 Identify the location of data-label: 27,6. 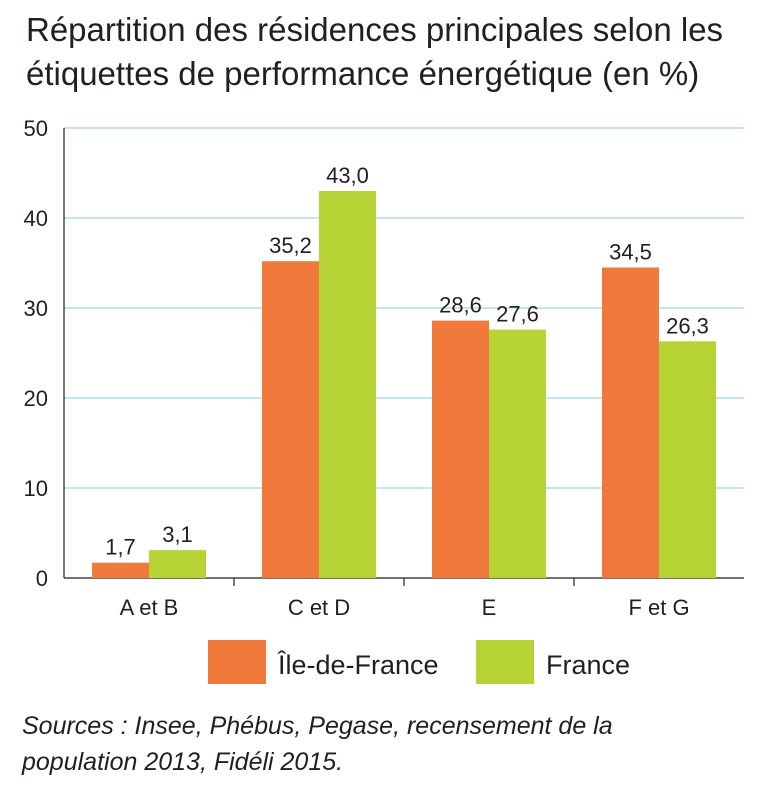
(517, 314).